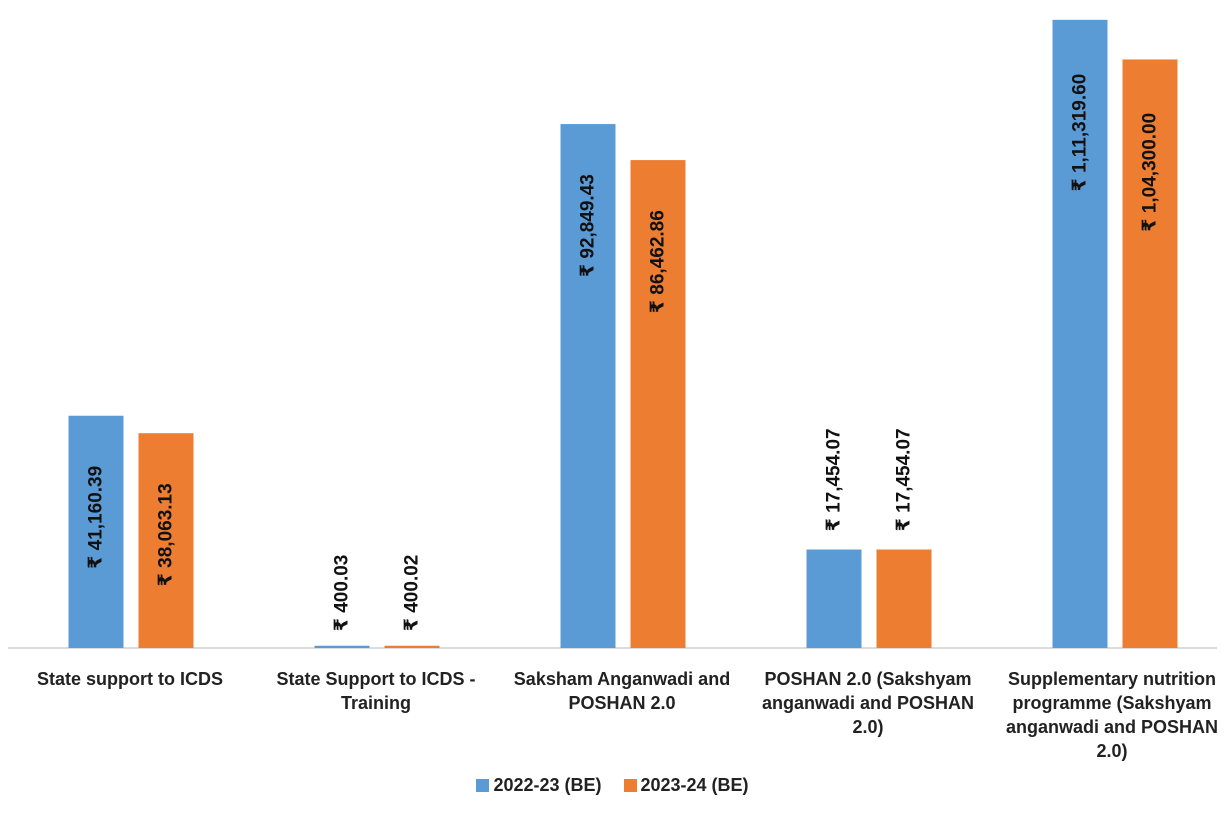 The image size is (1225, 823). What do you see at coordinates (96, 517) in the screenshot?
I see `data-label-2022-23-be--0: ₹ 41,160.39` at bounding box center [96, 517].